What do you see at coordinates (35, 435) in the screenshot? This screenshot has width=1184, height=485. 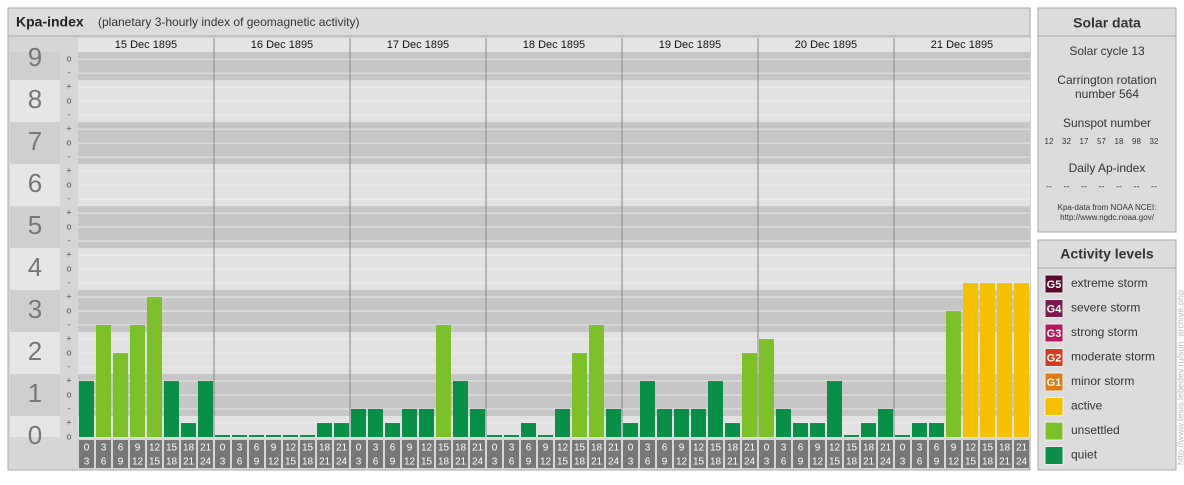 I see `y-major-label: 0` at bounding box center [35, 435].